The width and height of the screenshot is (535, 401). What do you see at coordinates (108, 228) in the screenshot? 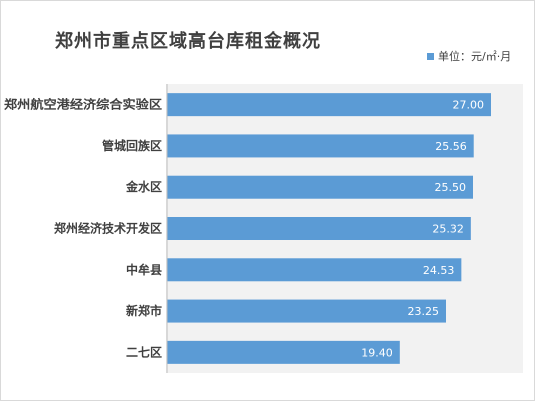
I see `category-label: 郑州经济技术开发区` at bounding box center [108, 228].